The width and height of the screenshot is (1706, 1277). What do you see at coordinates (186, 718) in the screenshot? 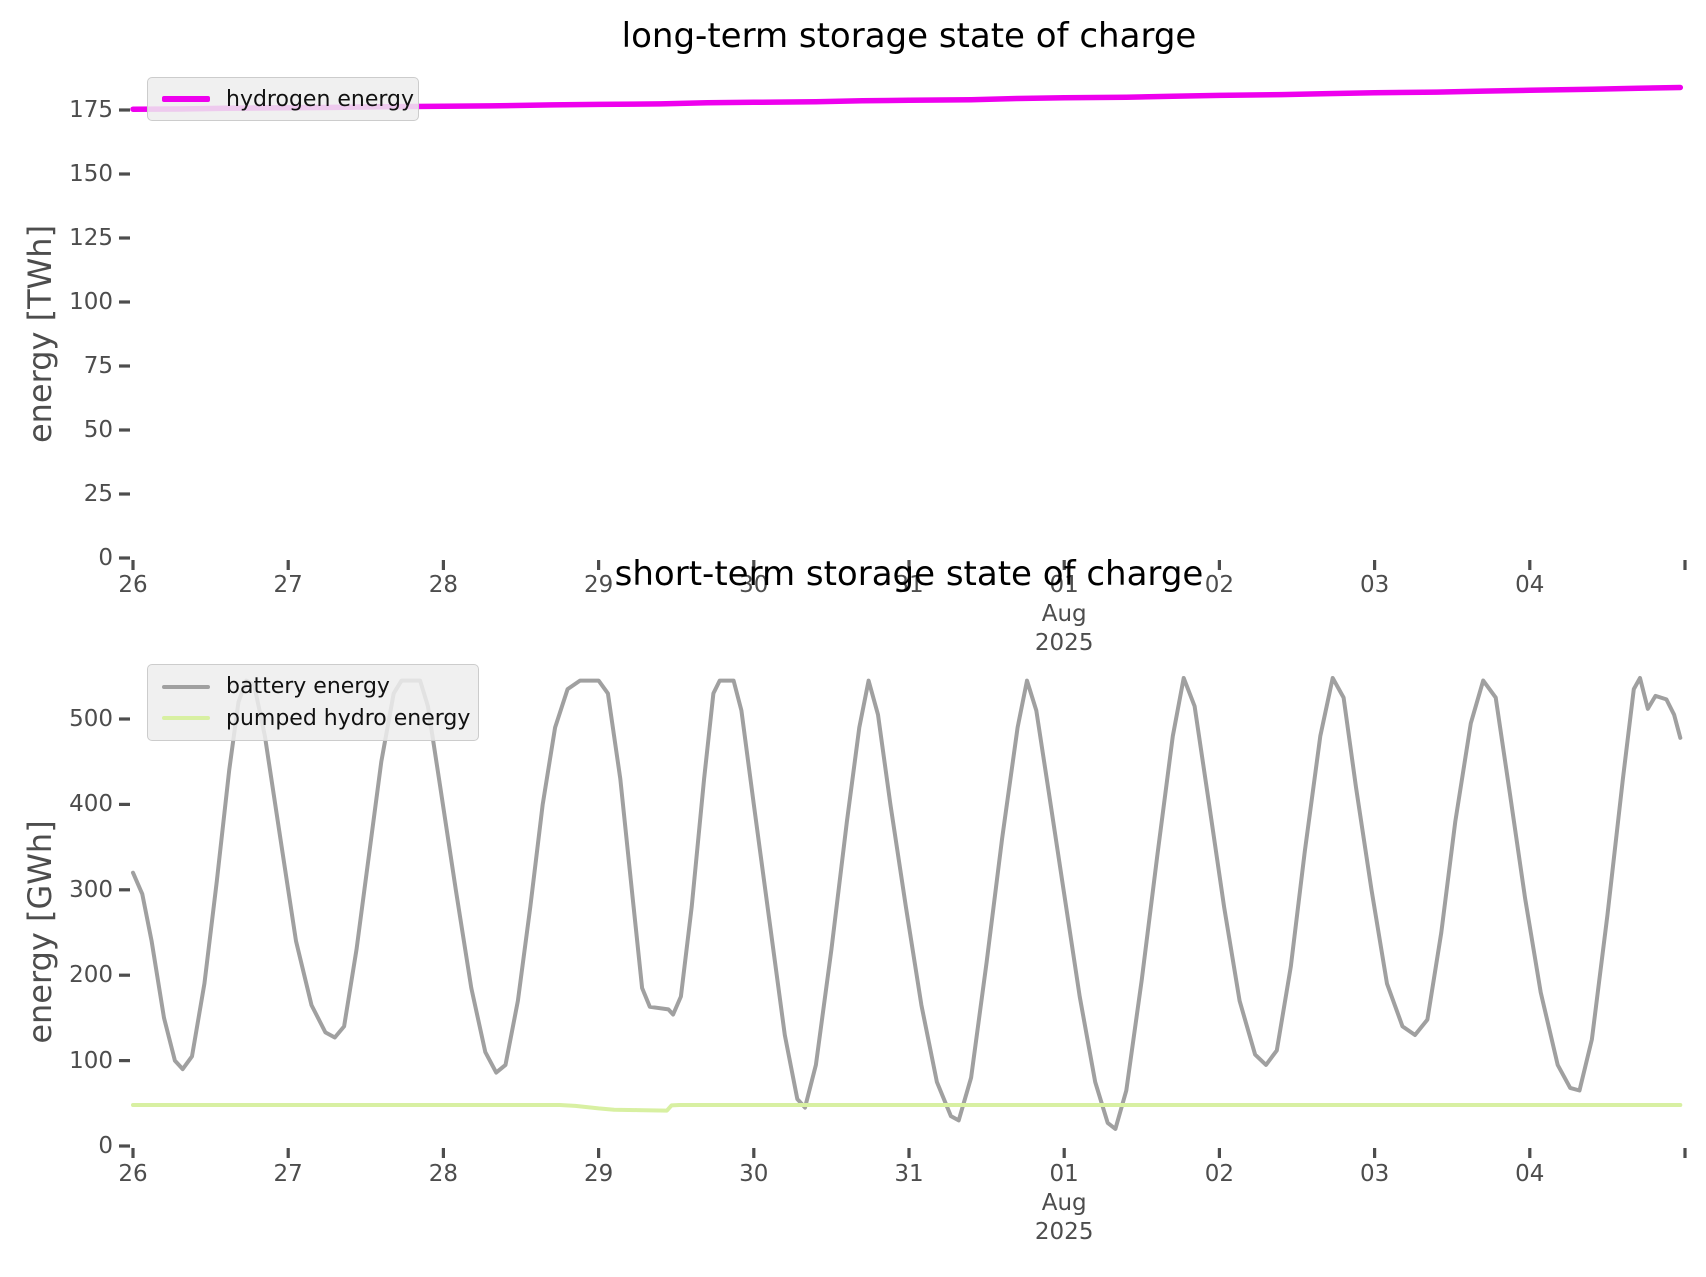
I see `pumped-hydro-energy-swatch` at bounding box center [186, 718].